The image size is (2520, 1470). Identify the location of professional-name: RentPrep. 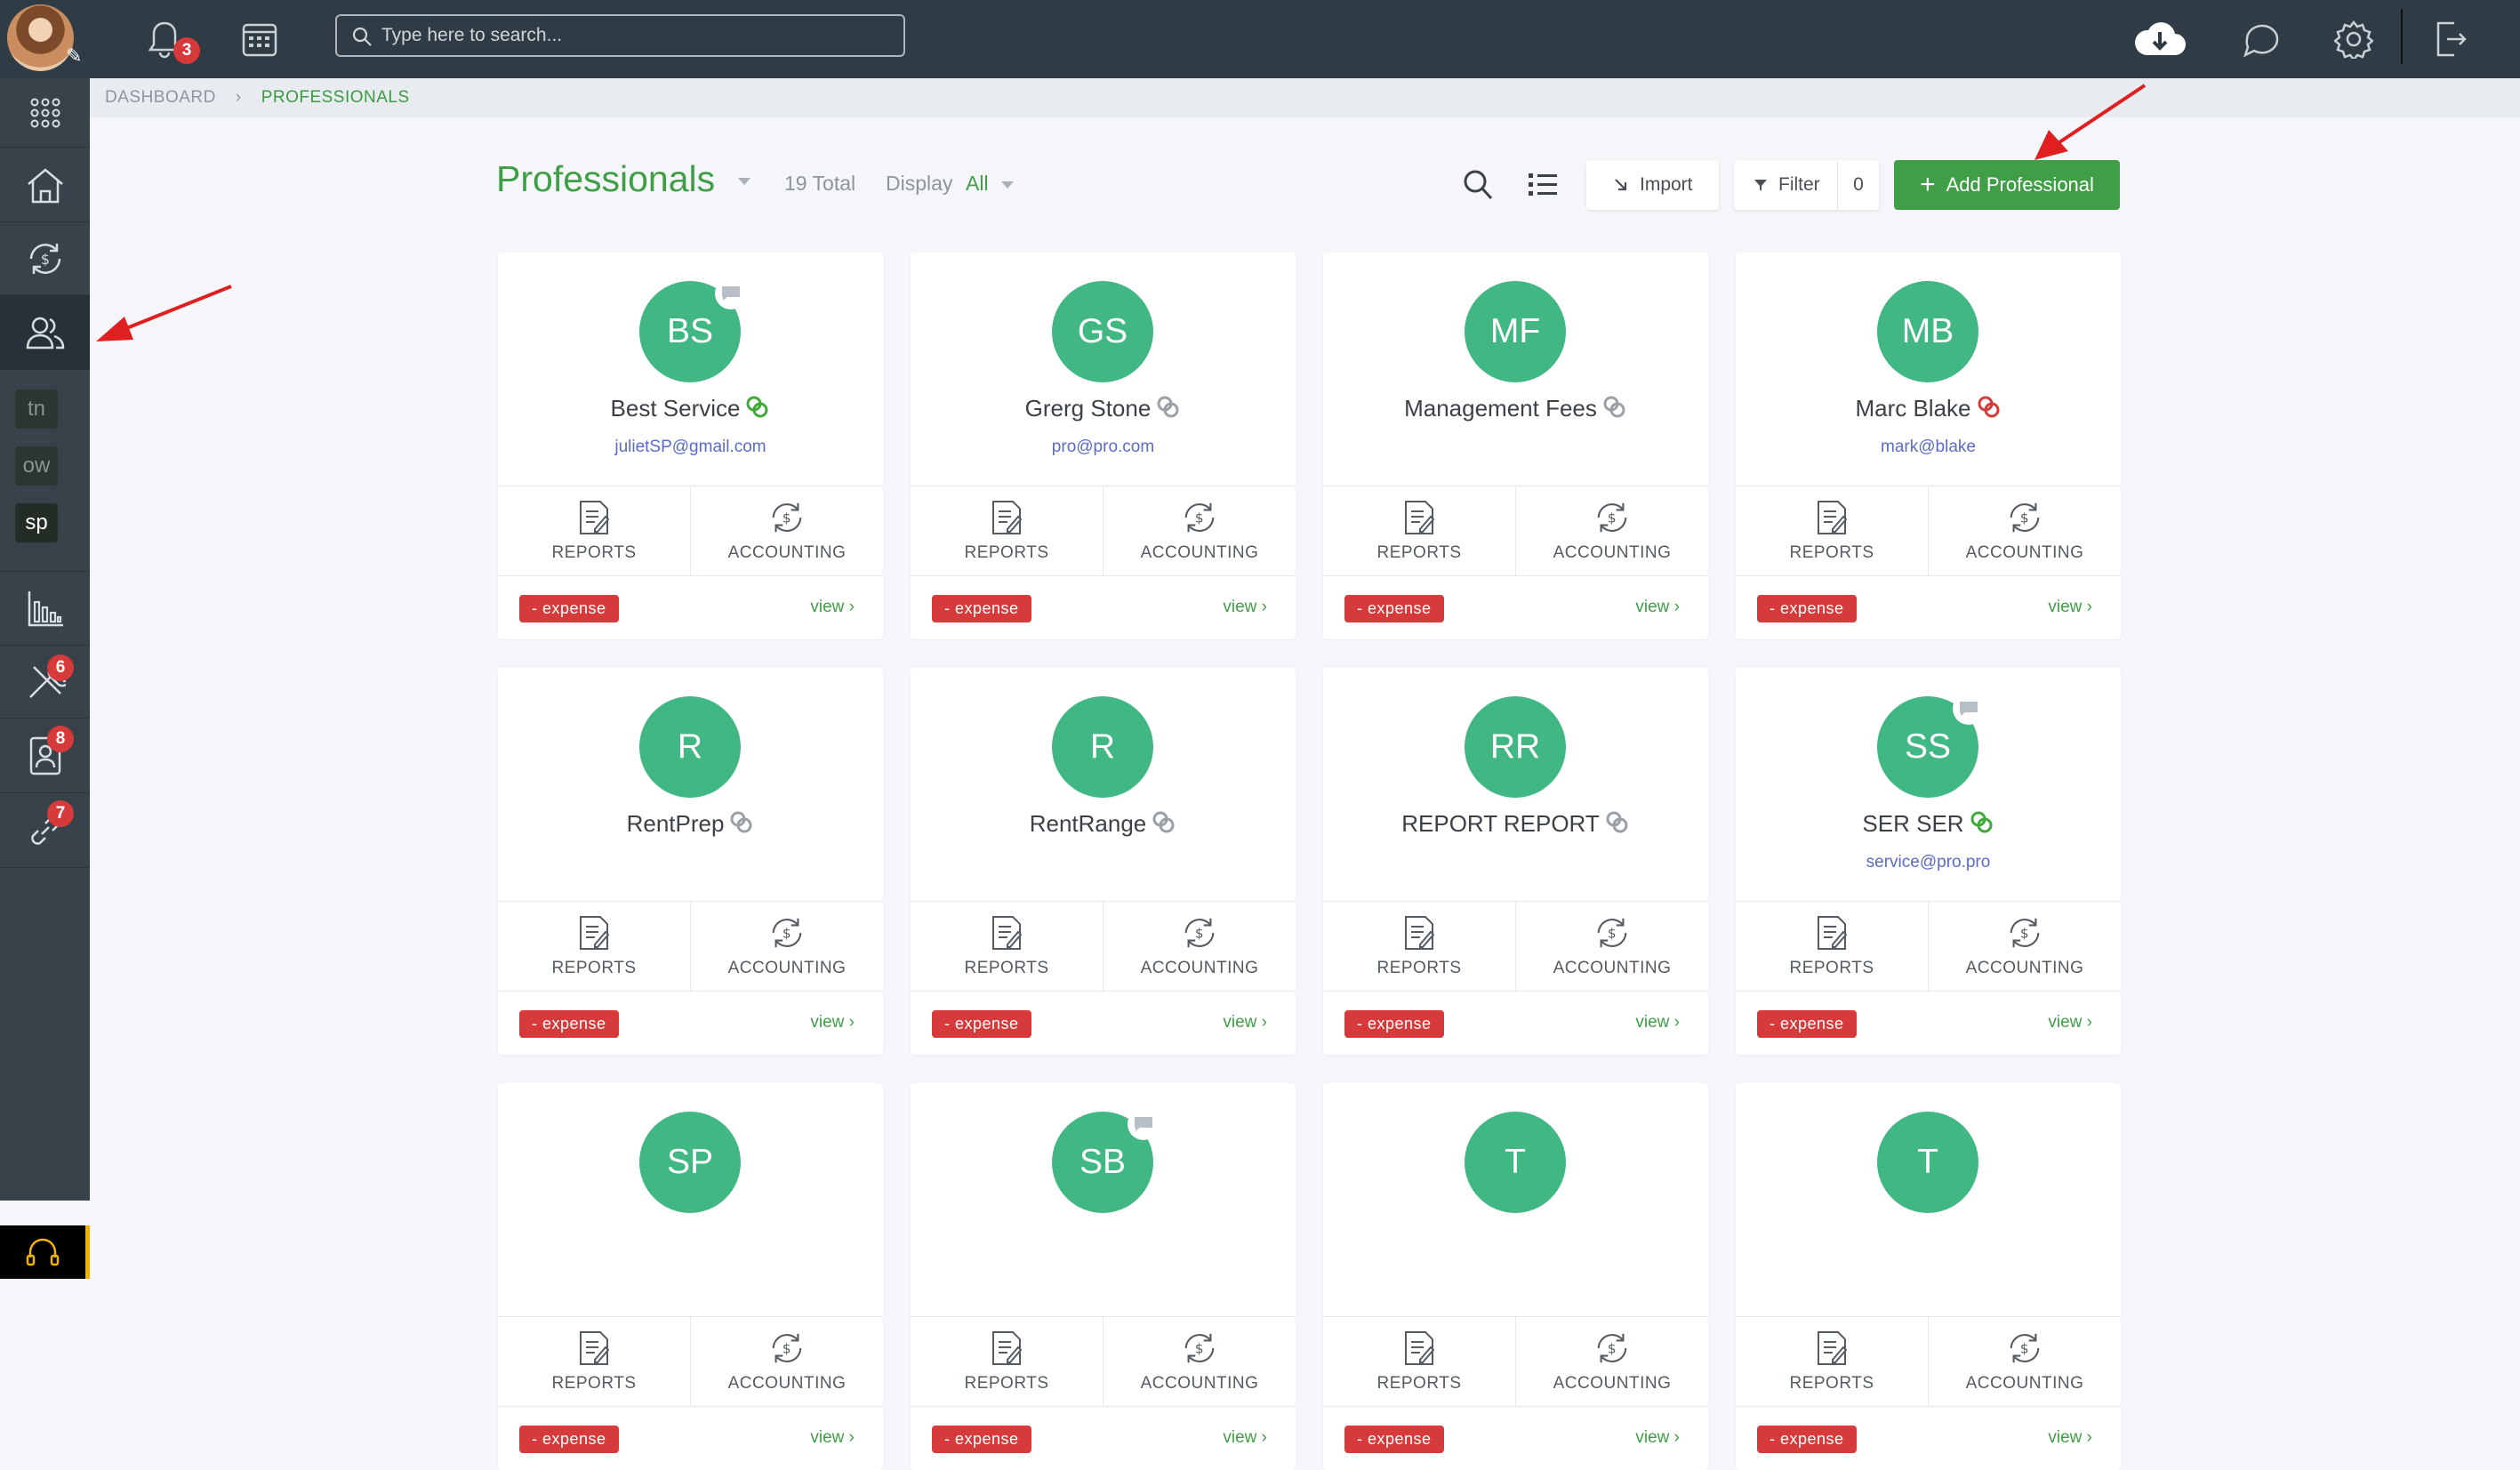
(690, 824).